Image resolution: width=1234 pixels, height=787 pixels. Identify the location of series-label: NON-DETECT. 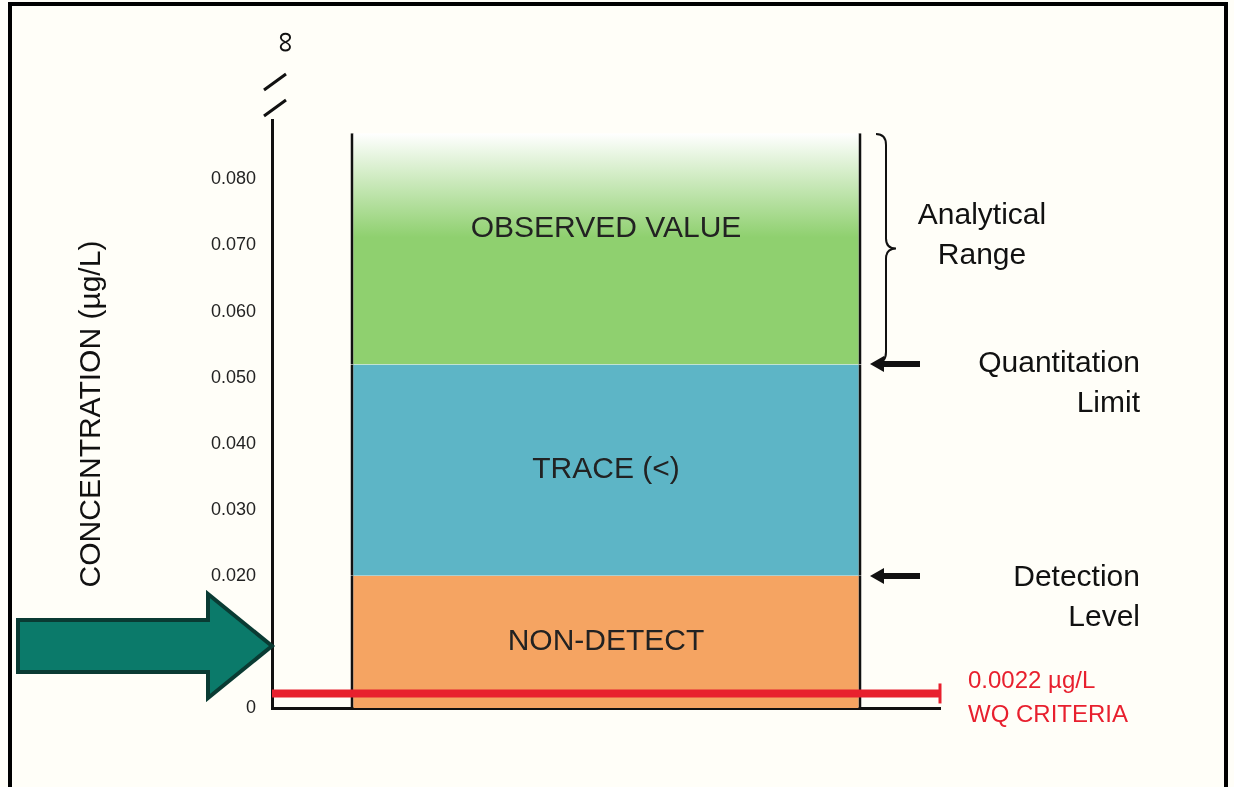
(606, 640).